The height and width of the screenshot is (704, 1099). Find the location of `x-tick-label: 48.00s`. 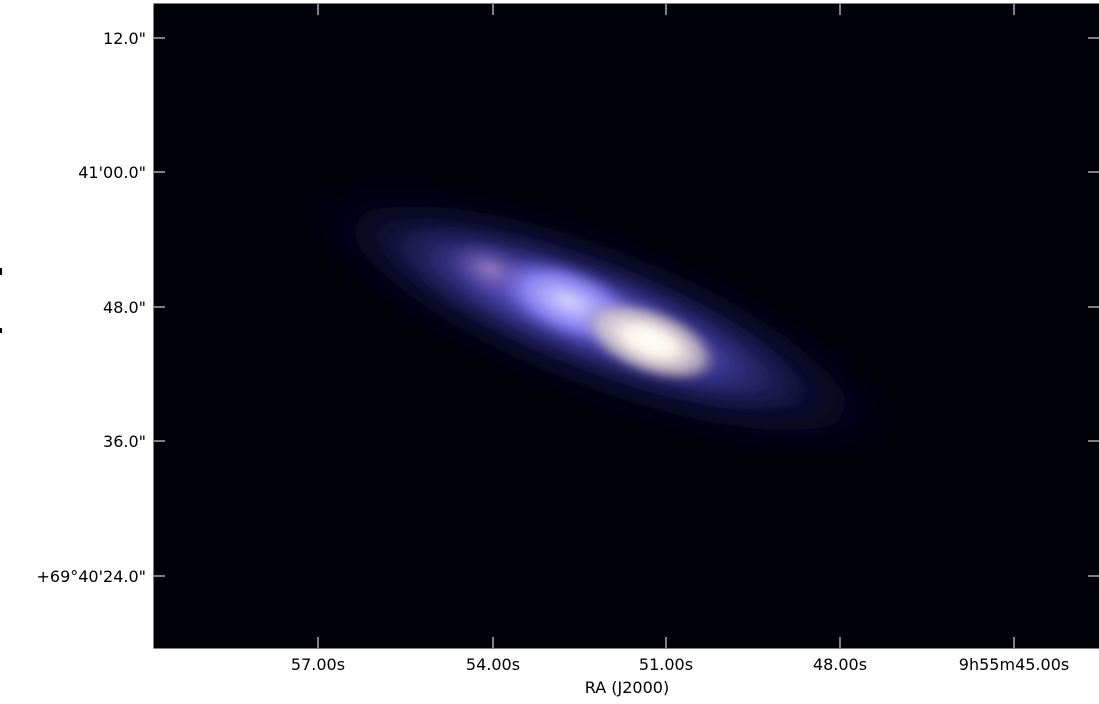

x-tick-label: 48.00s is located at coordinates (840, 664).